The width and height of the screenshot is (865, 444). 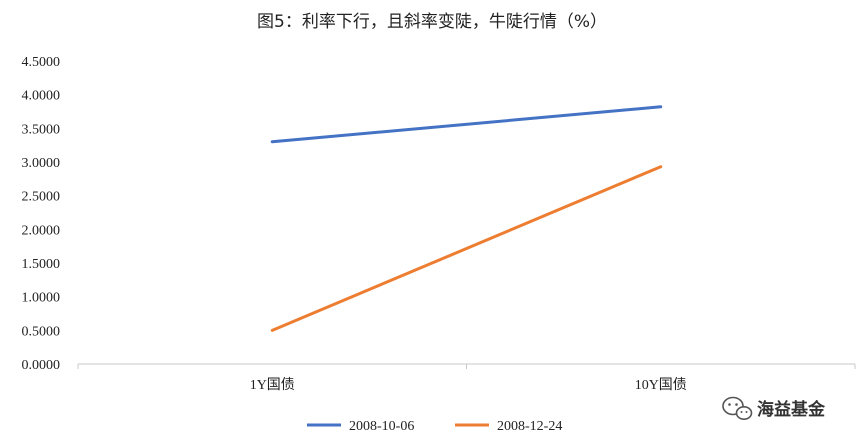 What do you see at coordinates (791, 409) in the screenshot?
I see `watermark-text: 海益基金` at bounding box center [791, 409].